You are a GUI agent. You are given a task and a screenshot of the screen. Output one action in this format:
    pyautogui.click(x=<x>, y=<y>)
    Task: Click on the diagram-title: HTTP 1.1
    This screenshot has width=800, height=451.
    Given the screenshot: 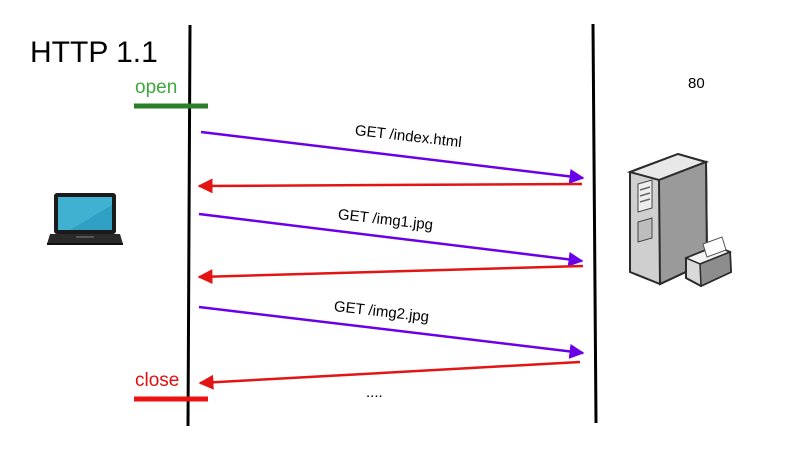 What is the action you would take?
    pyautogui.click(x=94, y=52)
    